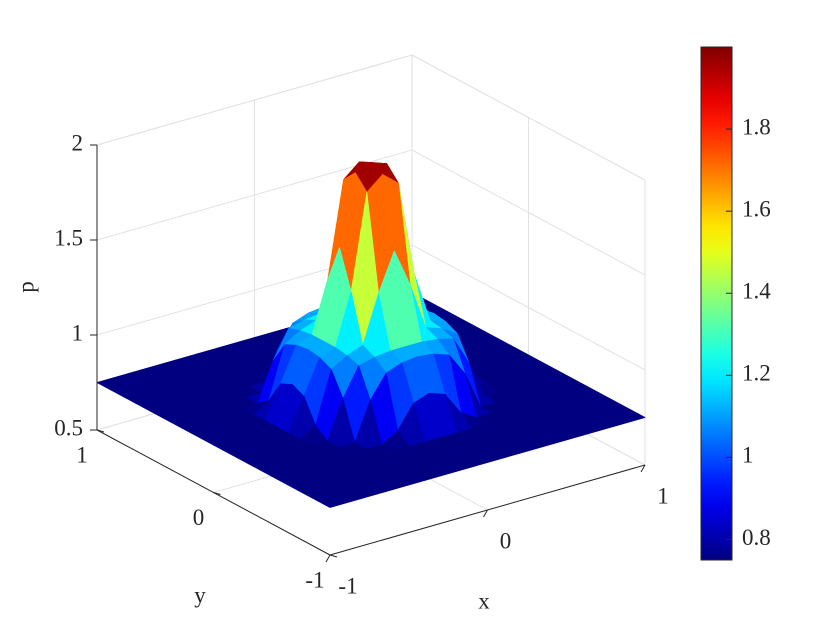  What do you see at coordinates (347, 585) in the screenshot?
I see `x-tick-label: -1` at bounding box center [347, 585].